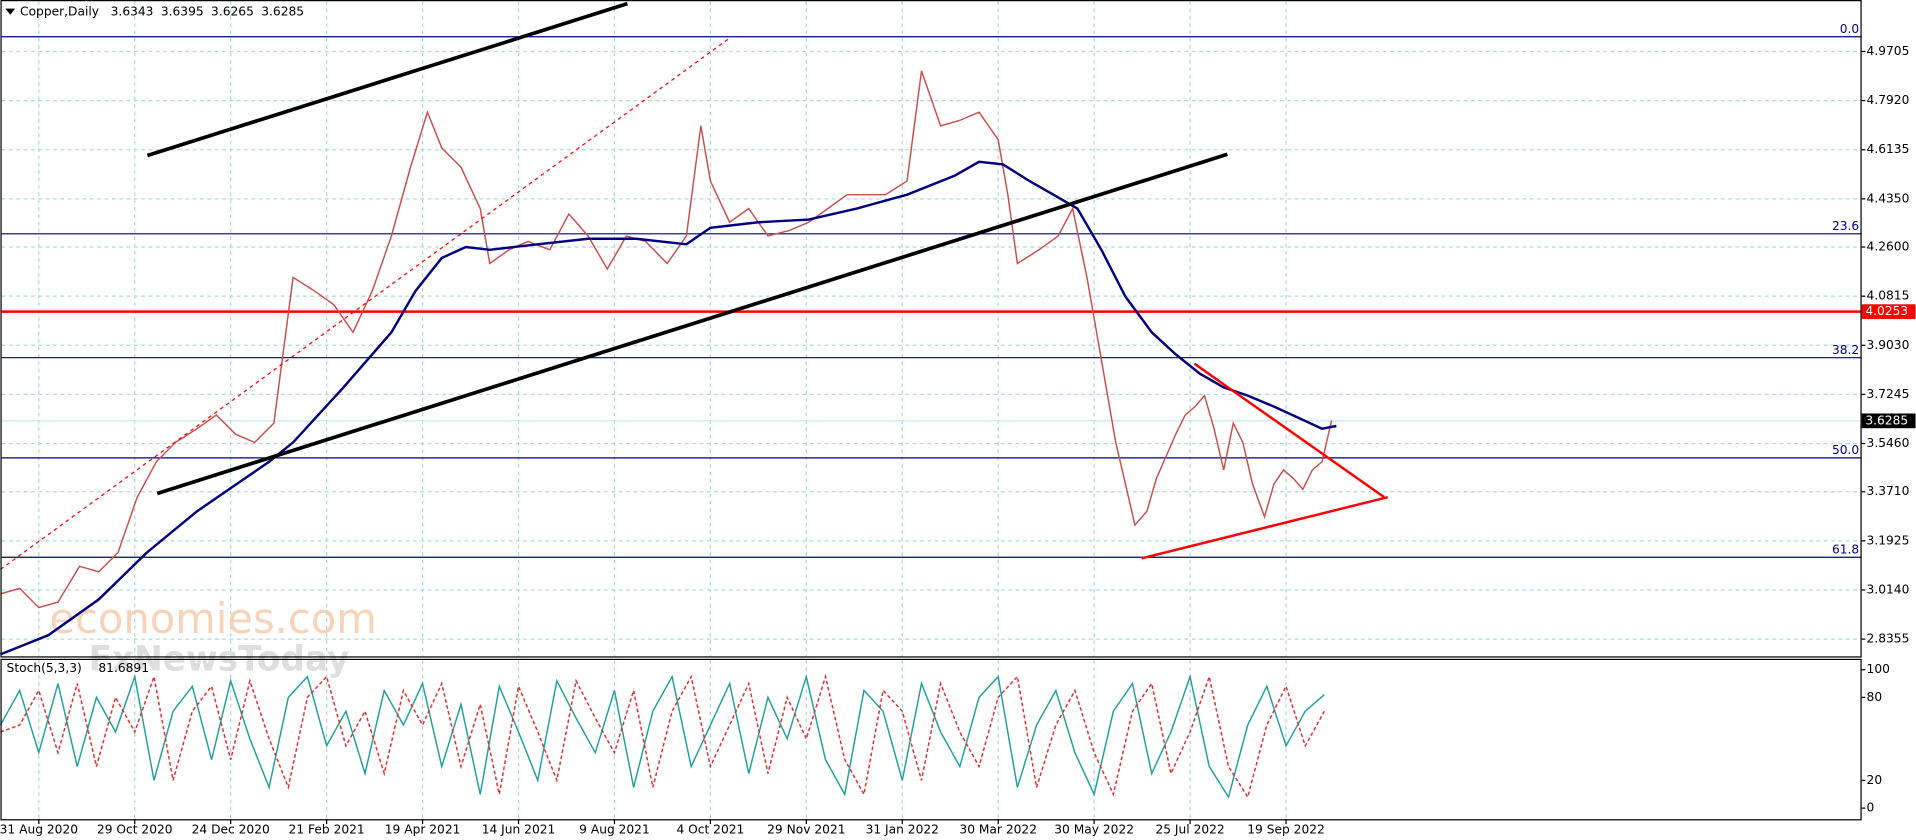  Describe the element at coordinates (1878, 669) in the screenshot. I see `y-tick-label: 100` at that location.